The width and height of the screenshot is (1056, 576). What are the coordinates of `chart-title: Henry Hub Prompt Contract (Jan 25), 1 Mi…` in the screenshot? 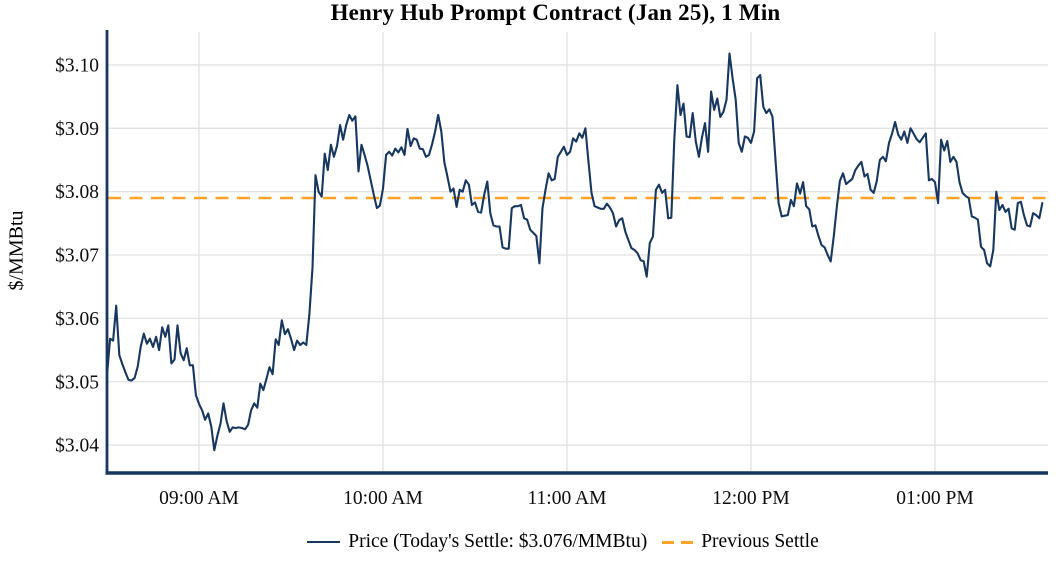 It's located at (555, 12).